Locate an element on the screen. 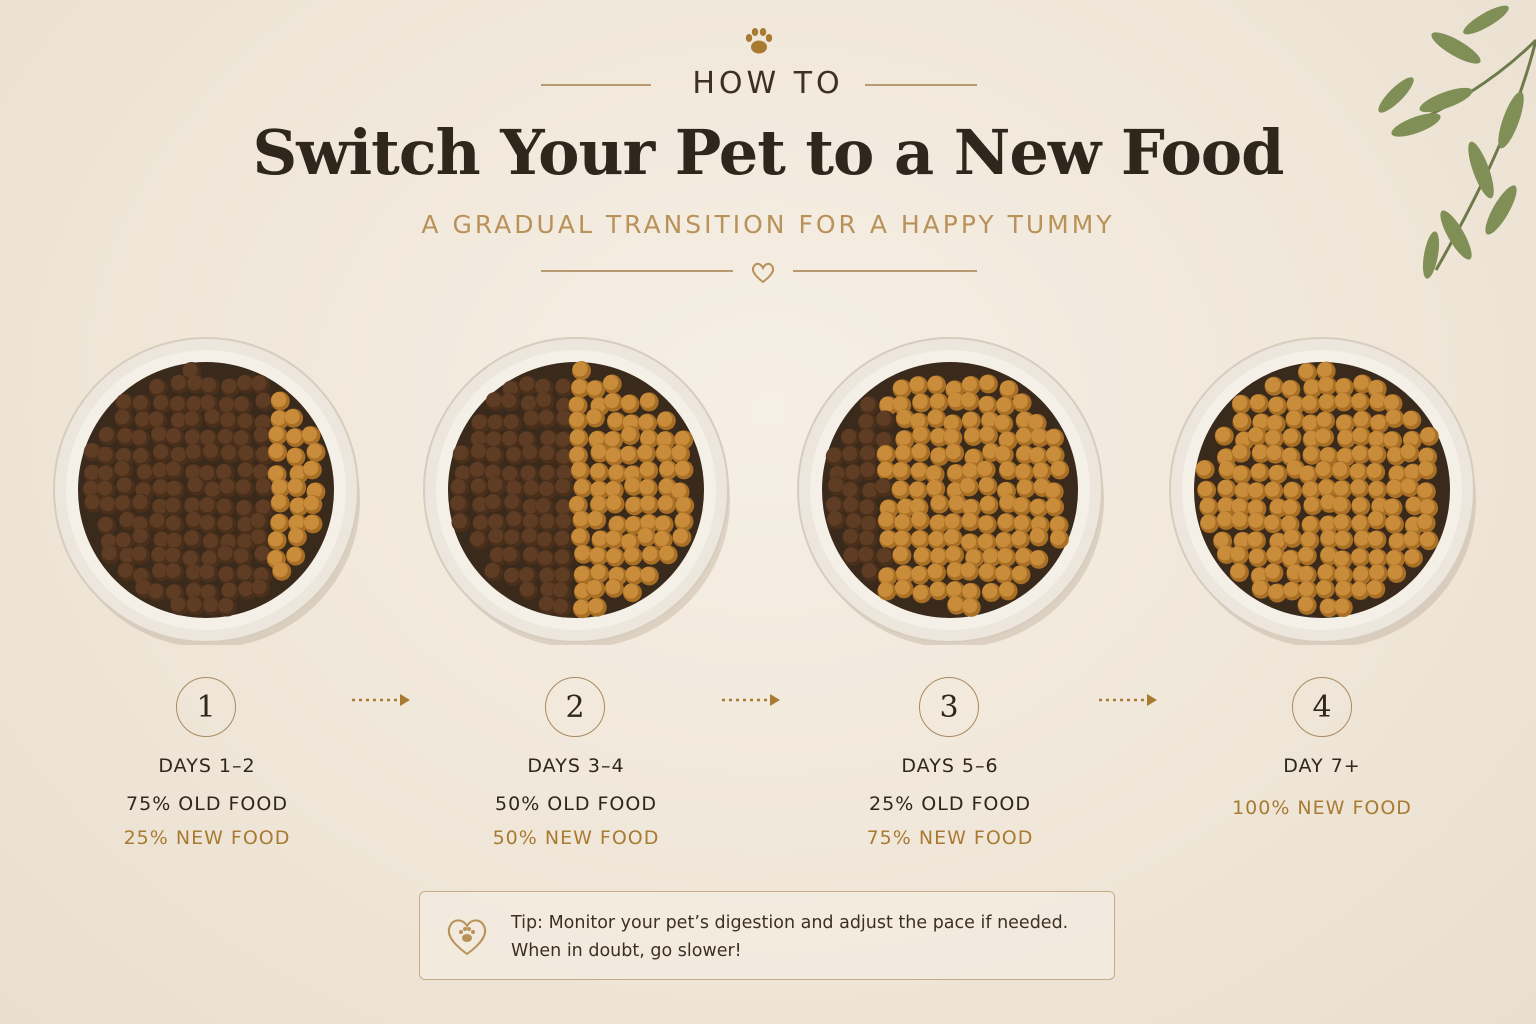 The image size is (1536, 1024). paw-icon is located at coordinates (759, 41).